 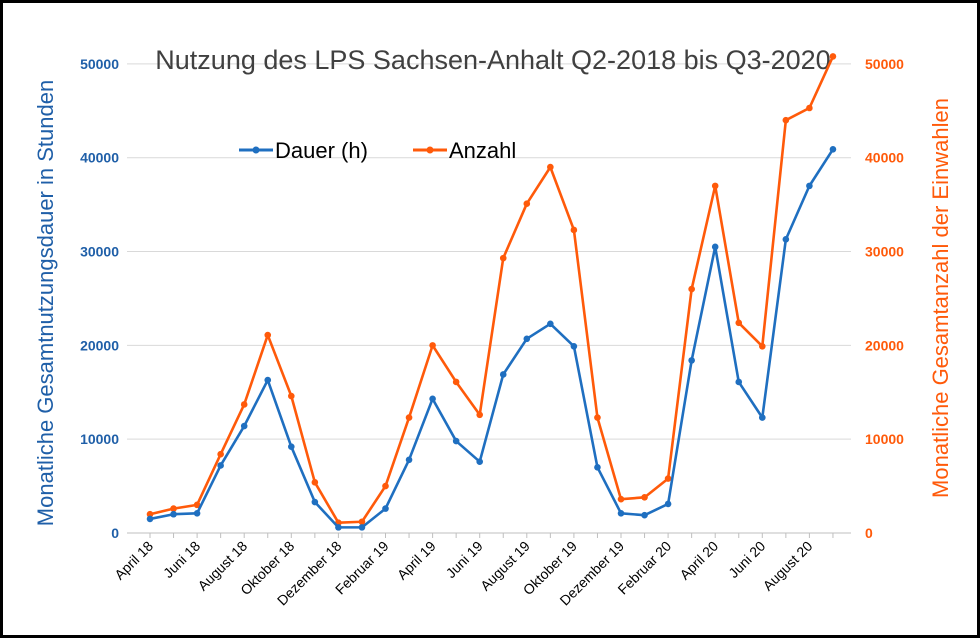 I want to click on y-tick-label-left: 0, so click(x=115, y=533).